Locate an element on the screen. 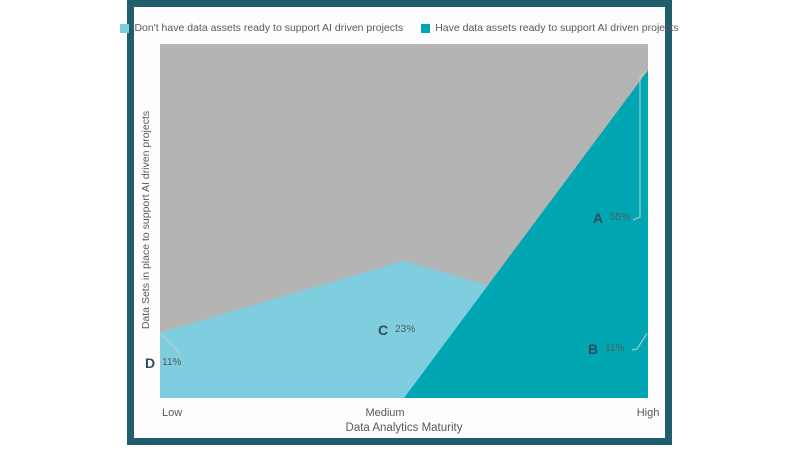  annotation-A: A 55% is located at coordinates (611, 218).